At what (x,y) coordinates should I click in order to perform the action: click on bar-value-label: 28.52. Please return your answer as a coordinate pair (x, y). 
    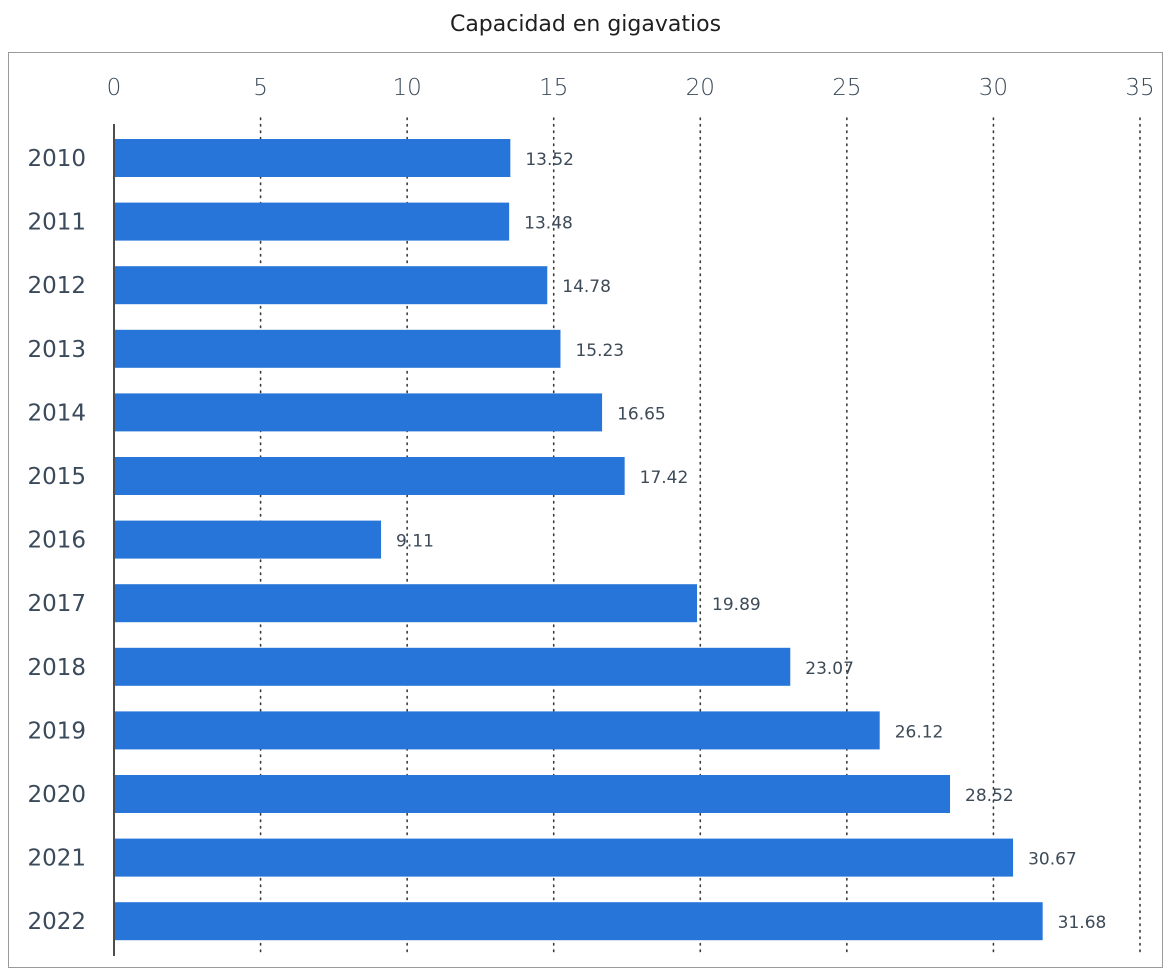
    Looking at the image, I should click on (989, 796).